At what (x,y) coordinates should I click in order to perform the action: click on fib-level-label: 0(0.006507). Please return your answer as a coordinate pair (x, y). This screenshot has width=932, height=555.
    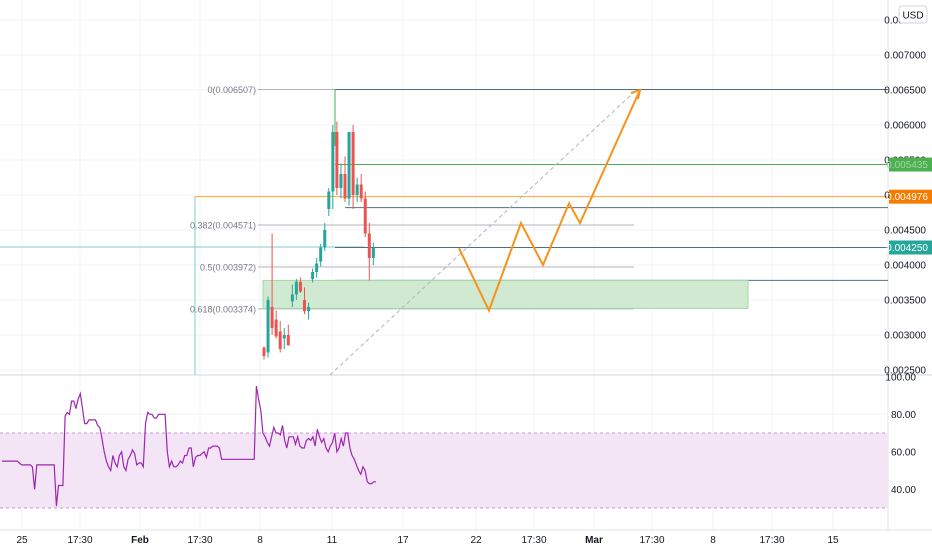
    Looking at the image, I should click on (231, 90).